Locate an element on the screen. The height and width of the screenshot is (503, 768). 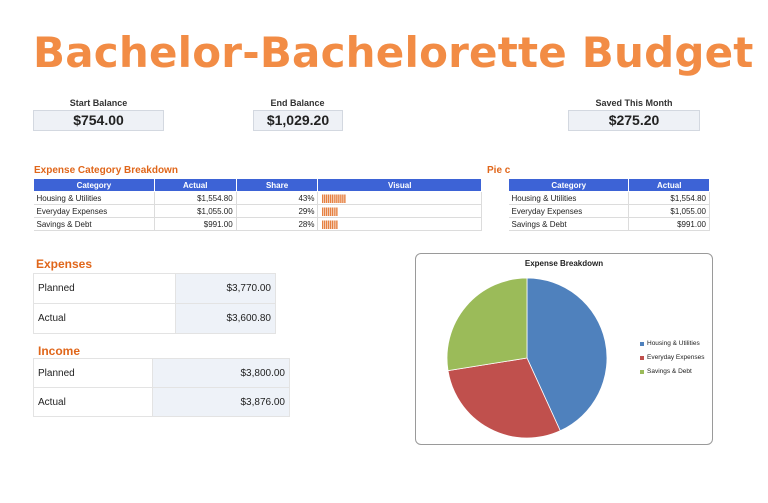
table-row: Savings & Debt $991.00 is located at coordinates (609, 224).